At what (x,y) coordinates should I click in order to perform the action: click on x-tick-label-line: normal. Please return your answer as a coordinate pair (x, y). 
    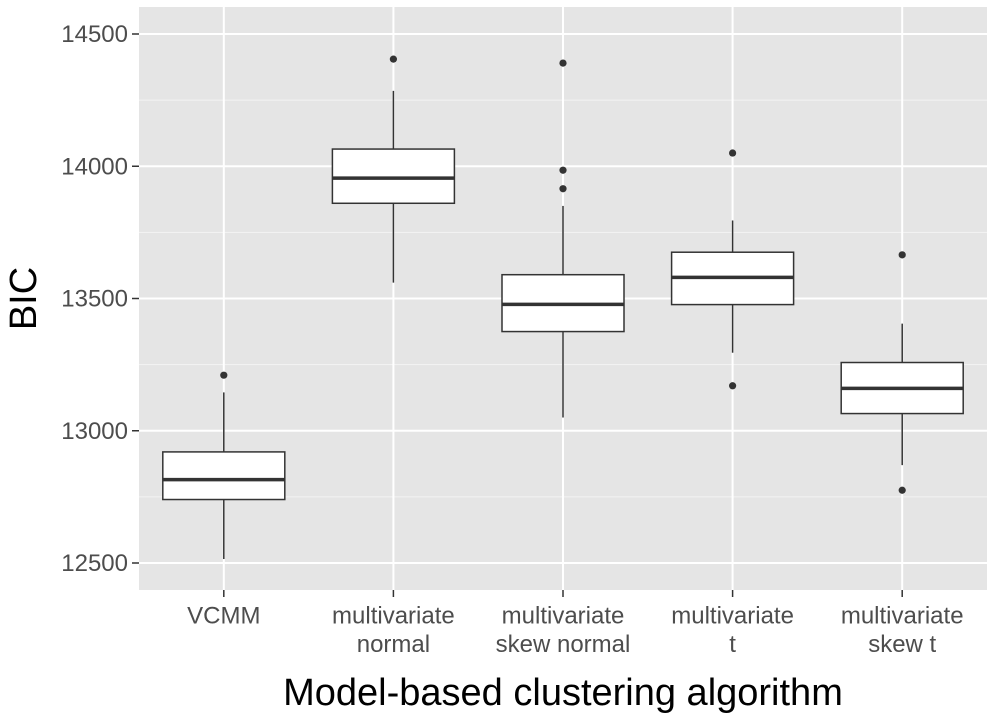
    Looking at the image, I should click on (393, 644).